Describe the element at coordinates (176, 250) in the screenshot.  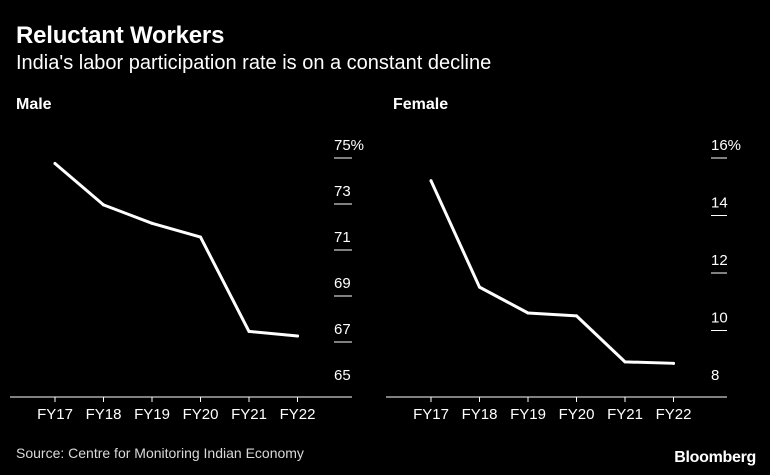
I see `male-series-line` at that location.